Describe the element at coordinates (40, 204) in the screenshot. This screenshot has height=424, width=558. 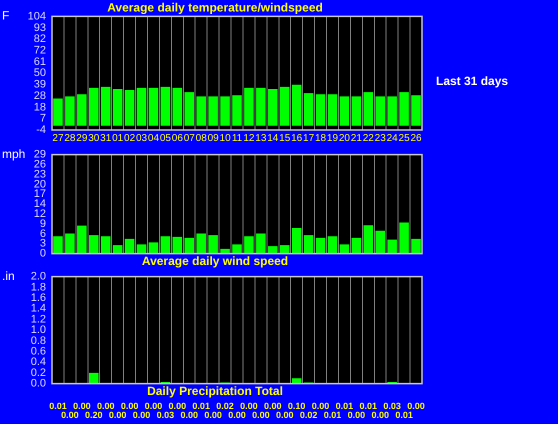
I see `y-tick-label: 14` at that location.